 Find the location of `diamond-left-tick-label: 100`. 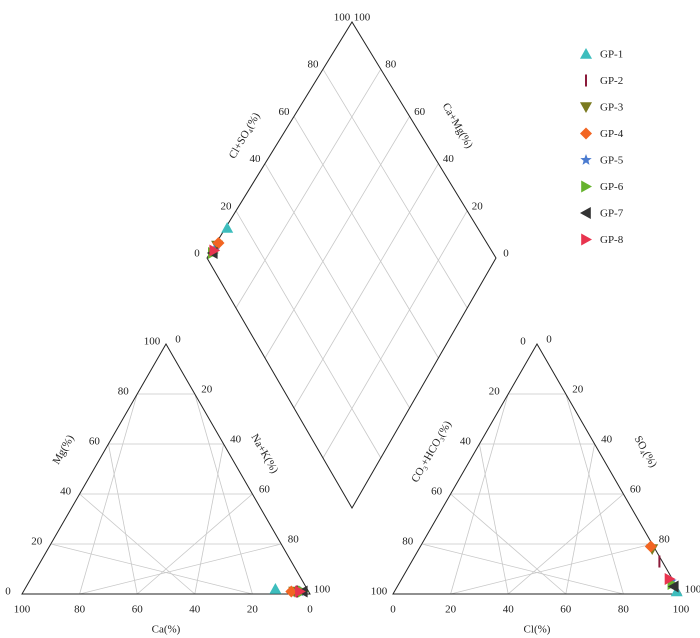

diamond-left-tick-label: 100 is located at coordinates (342, 18).